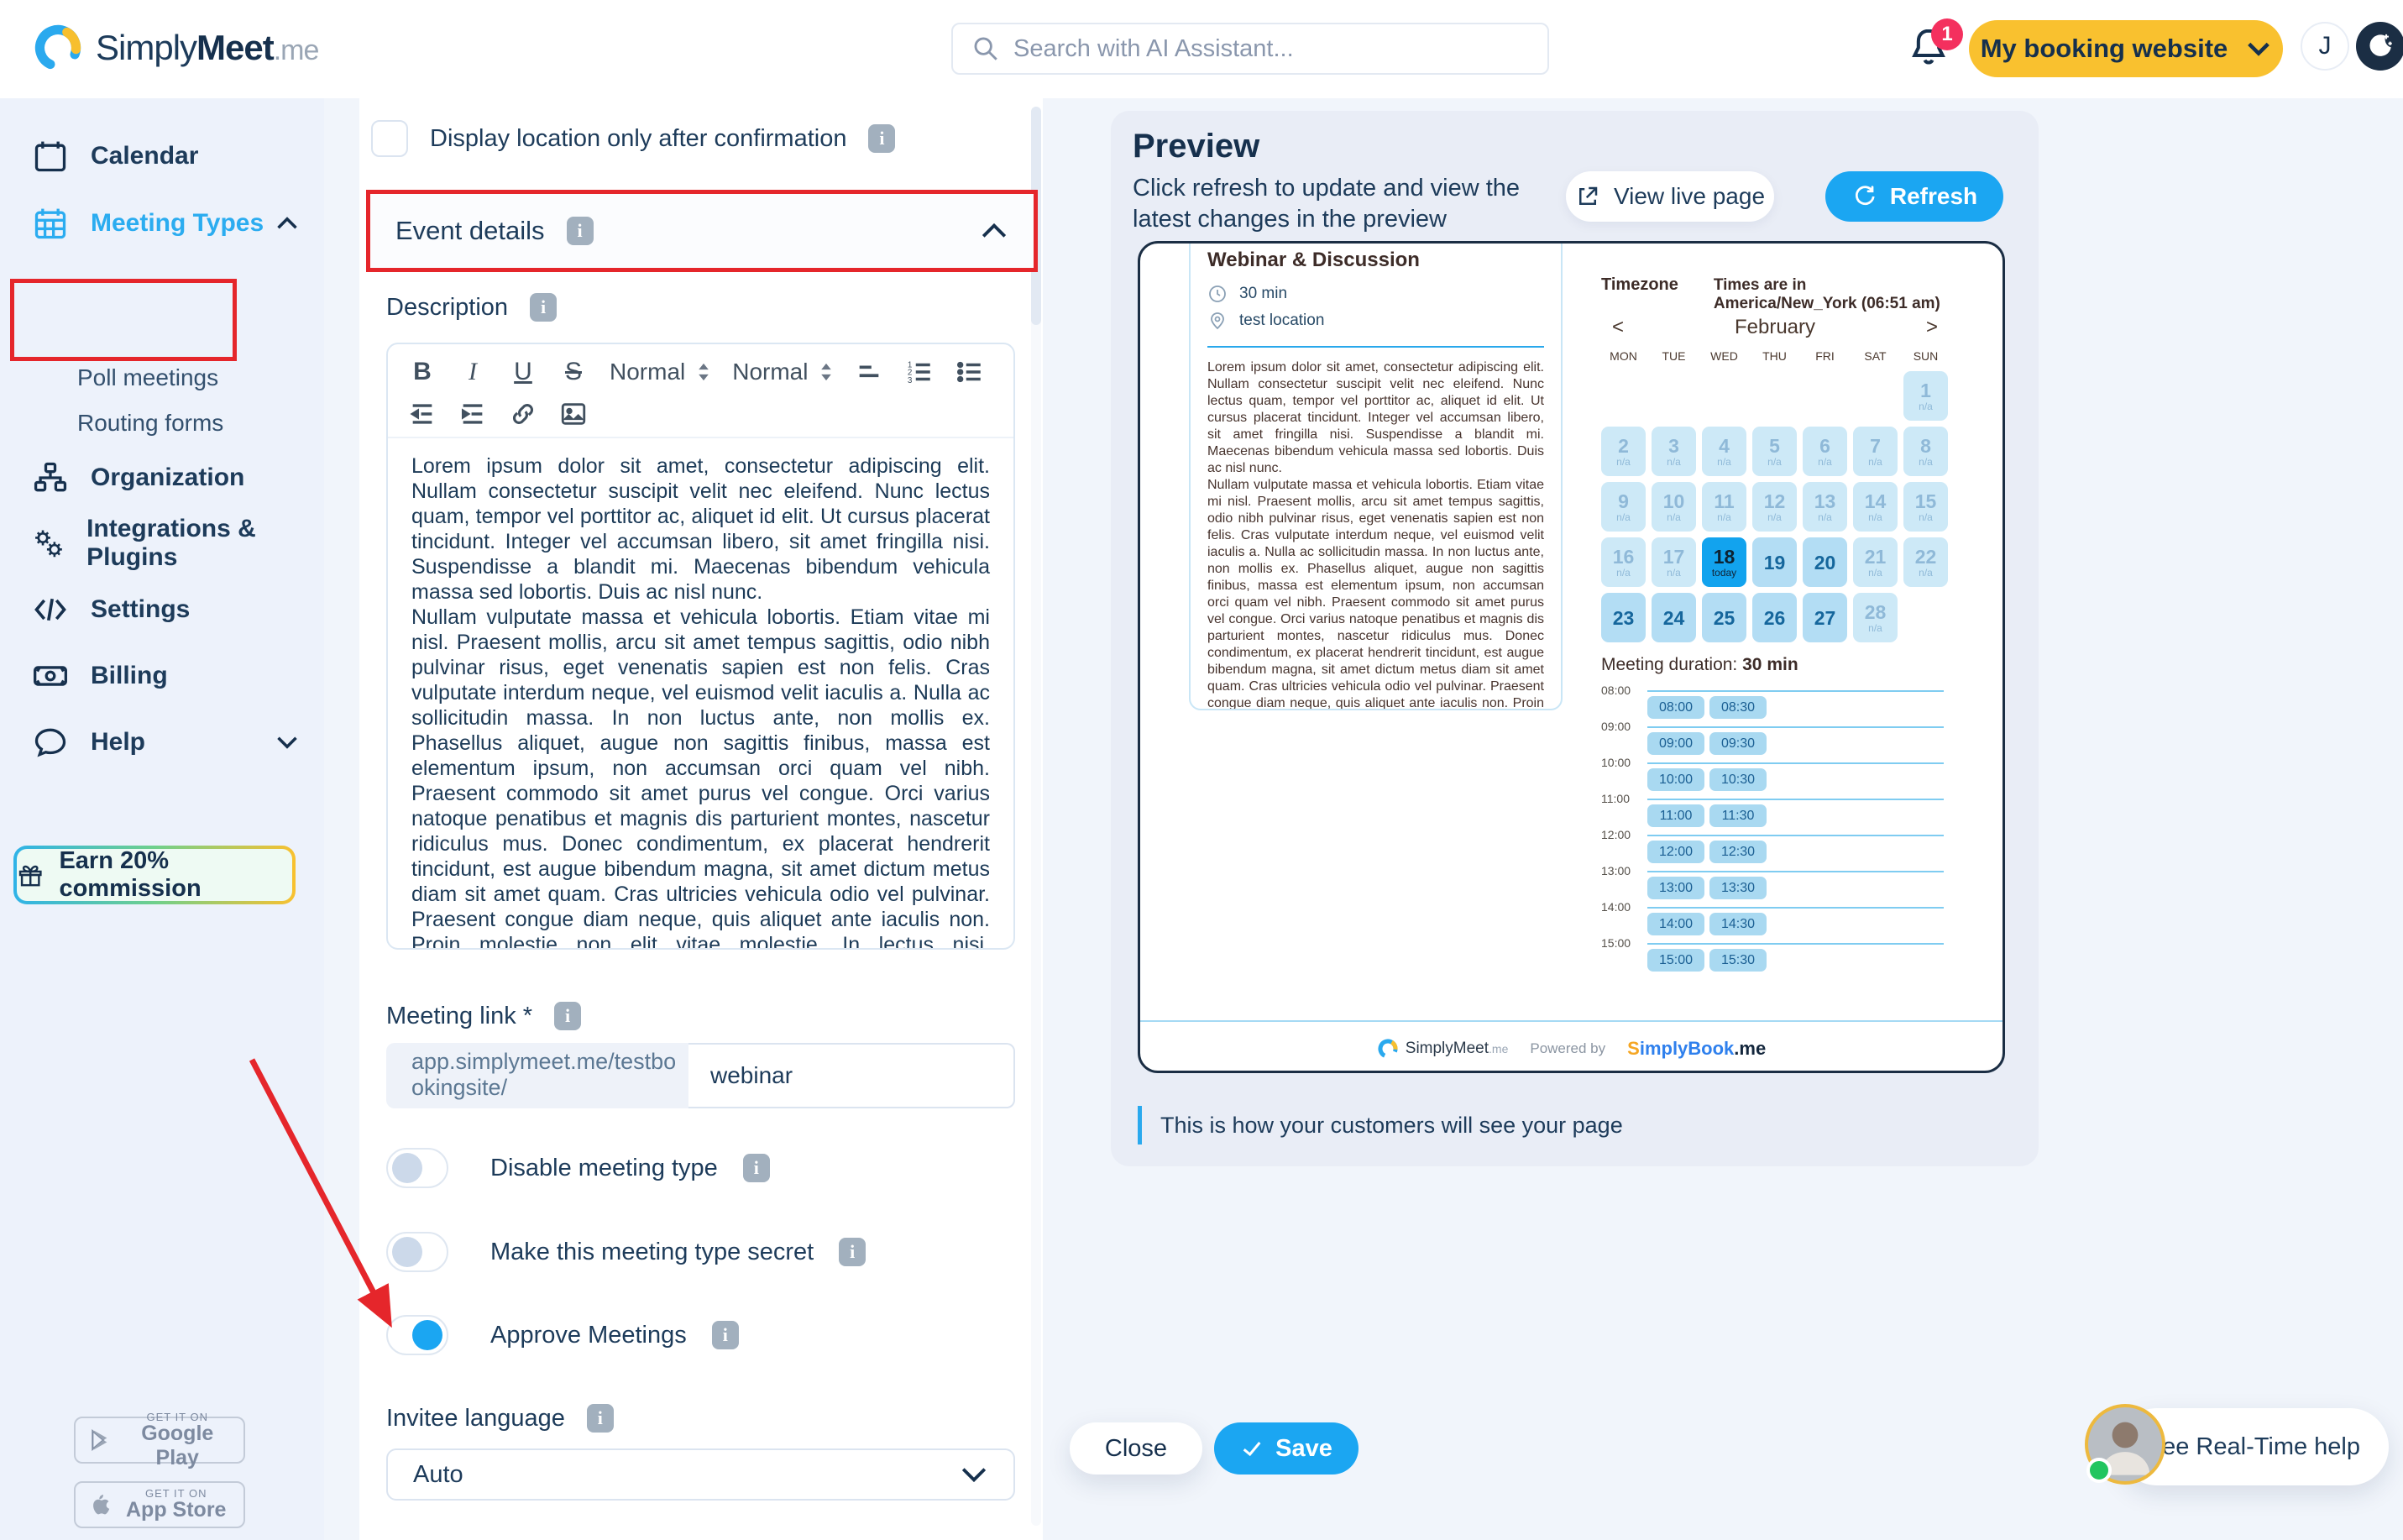  Describe the element at coordinates (1271, 48) in the screenshot. I see `search-input` at that location.